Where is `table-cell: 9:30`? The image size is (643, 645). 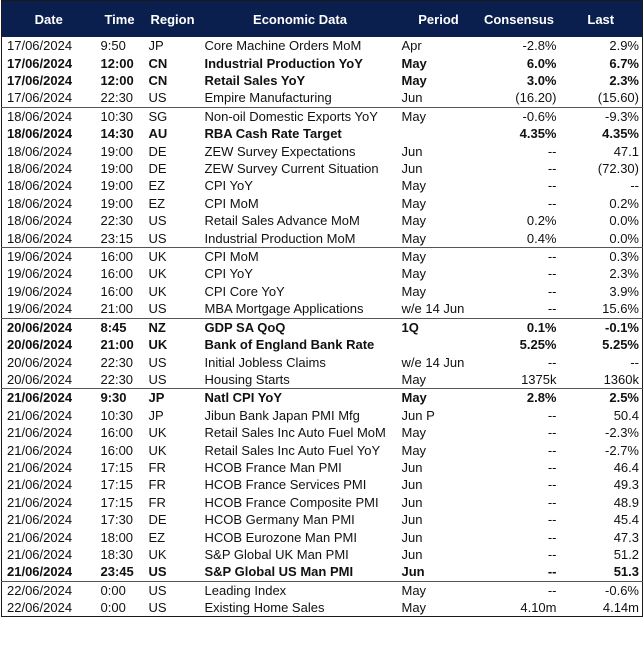
table-cell: 9:30 is located at coordinates (119, 397).